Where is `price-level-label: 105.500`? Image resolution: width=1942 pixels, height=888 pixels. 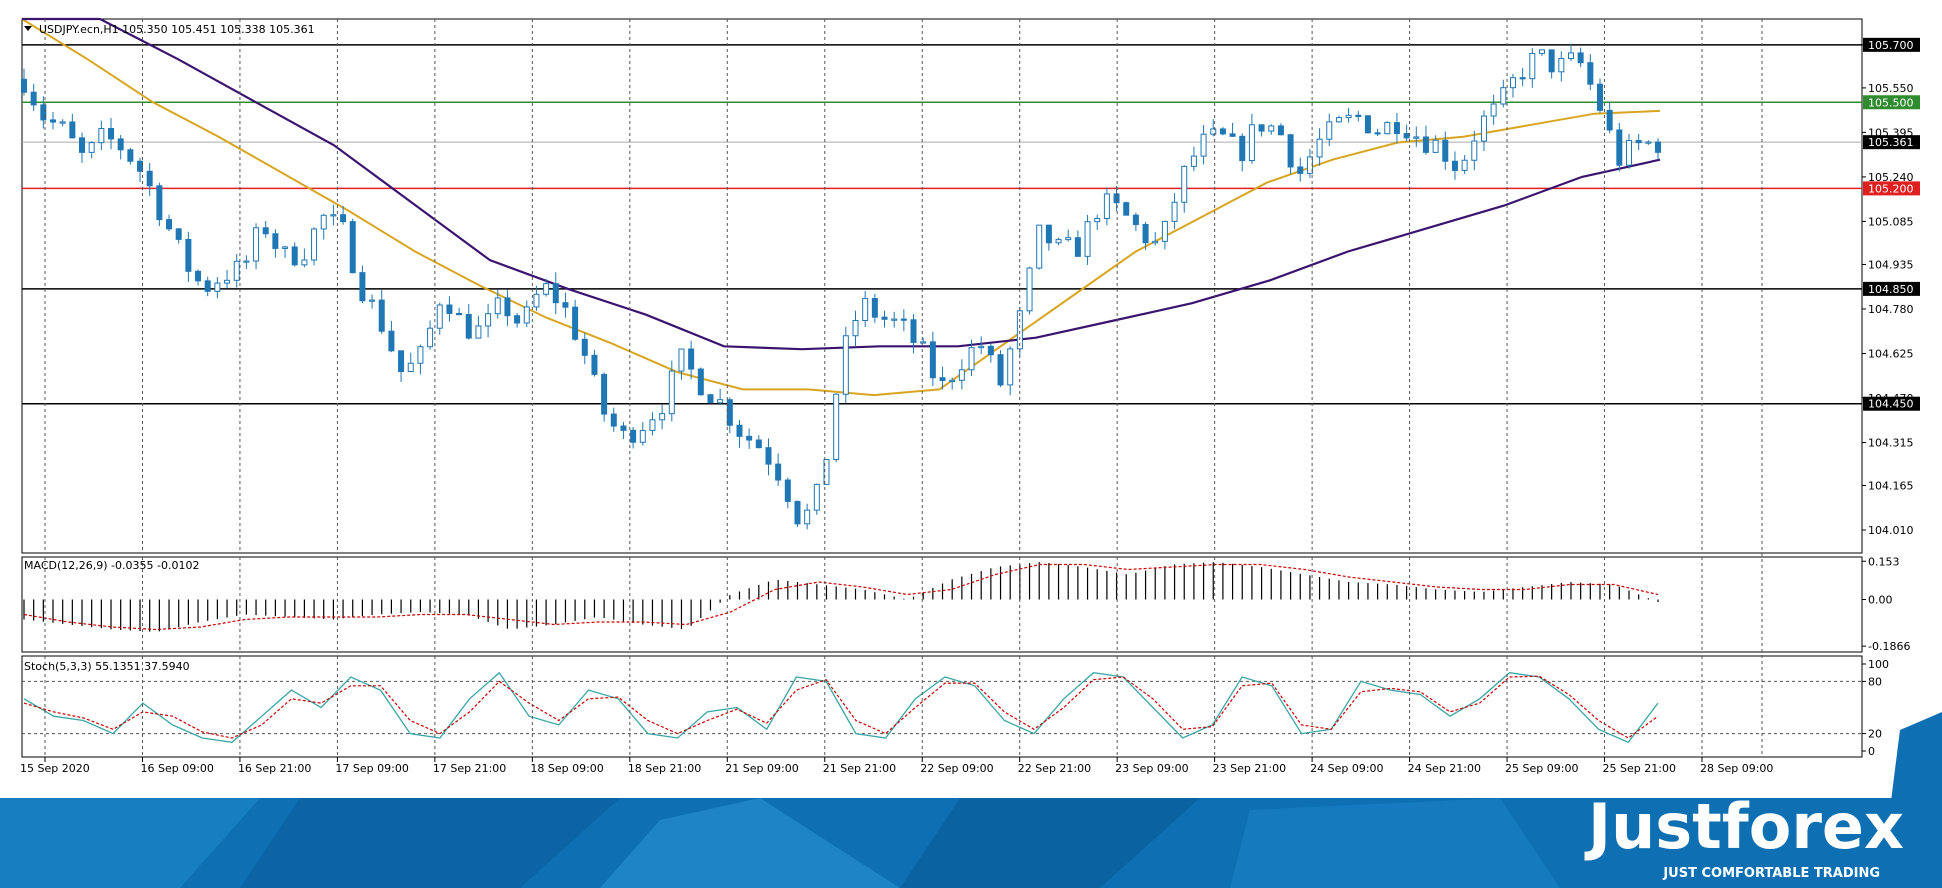 price-level-label: 105.500 is located at coordinates (1891, 102).